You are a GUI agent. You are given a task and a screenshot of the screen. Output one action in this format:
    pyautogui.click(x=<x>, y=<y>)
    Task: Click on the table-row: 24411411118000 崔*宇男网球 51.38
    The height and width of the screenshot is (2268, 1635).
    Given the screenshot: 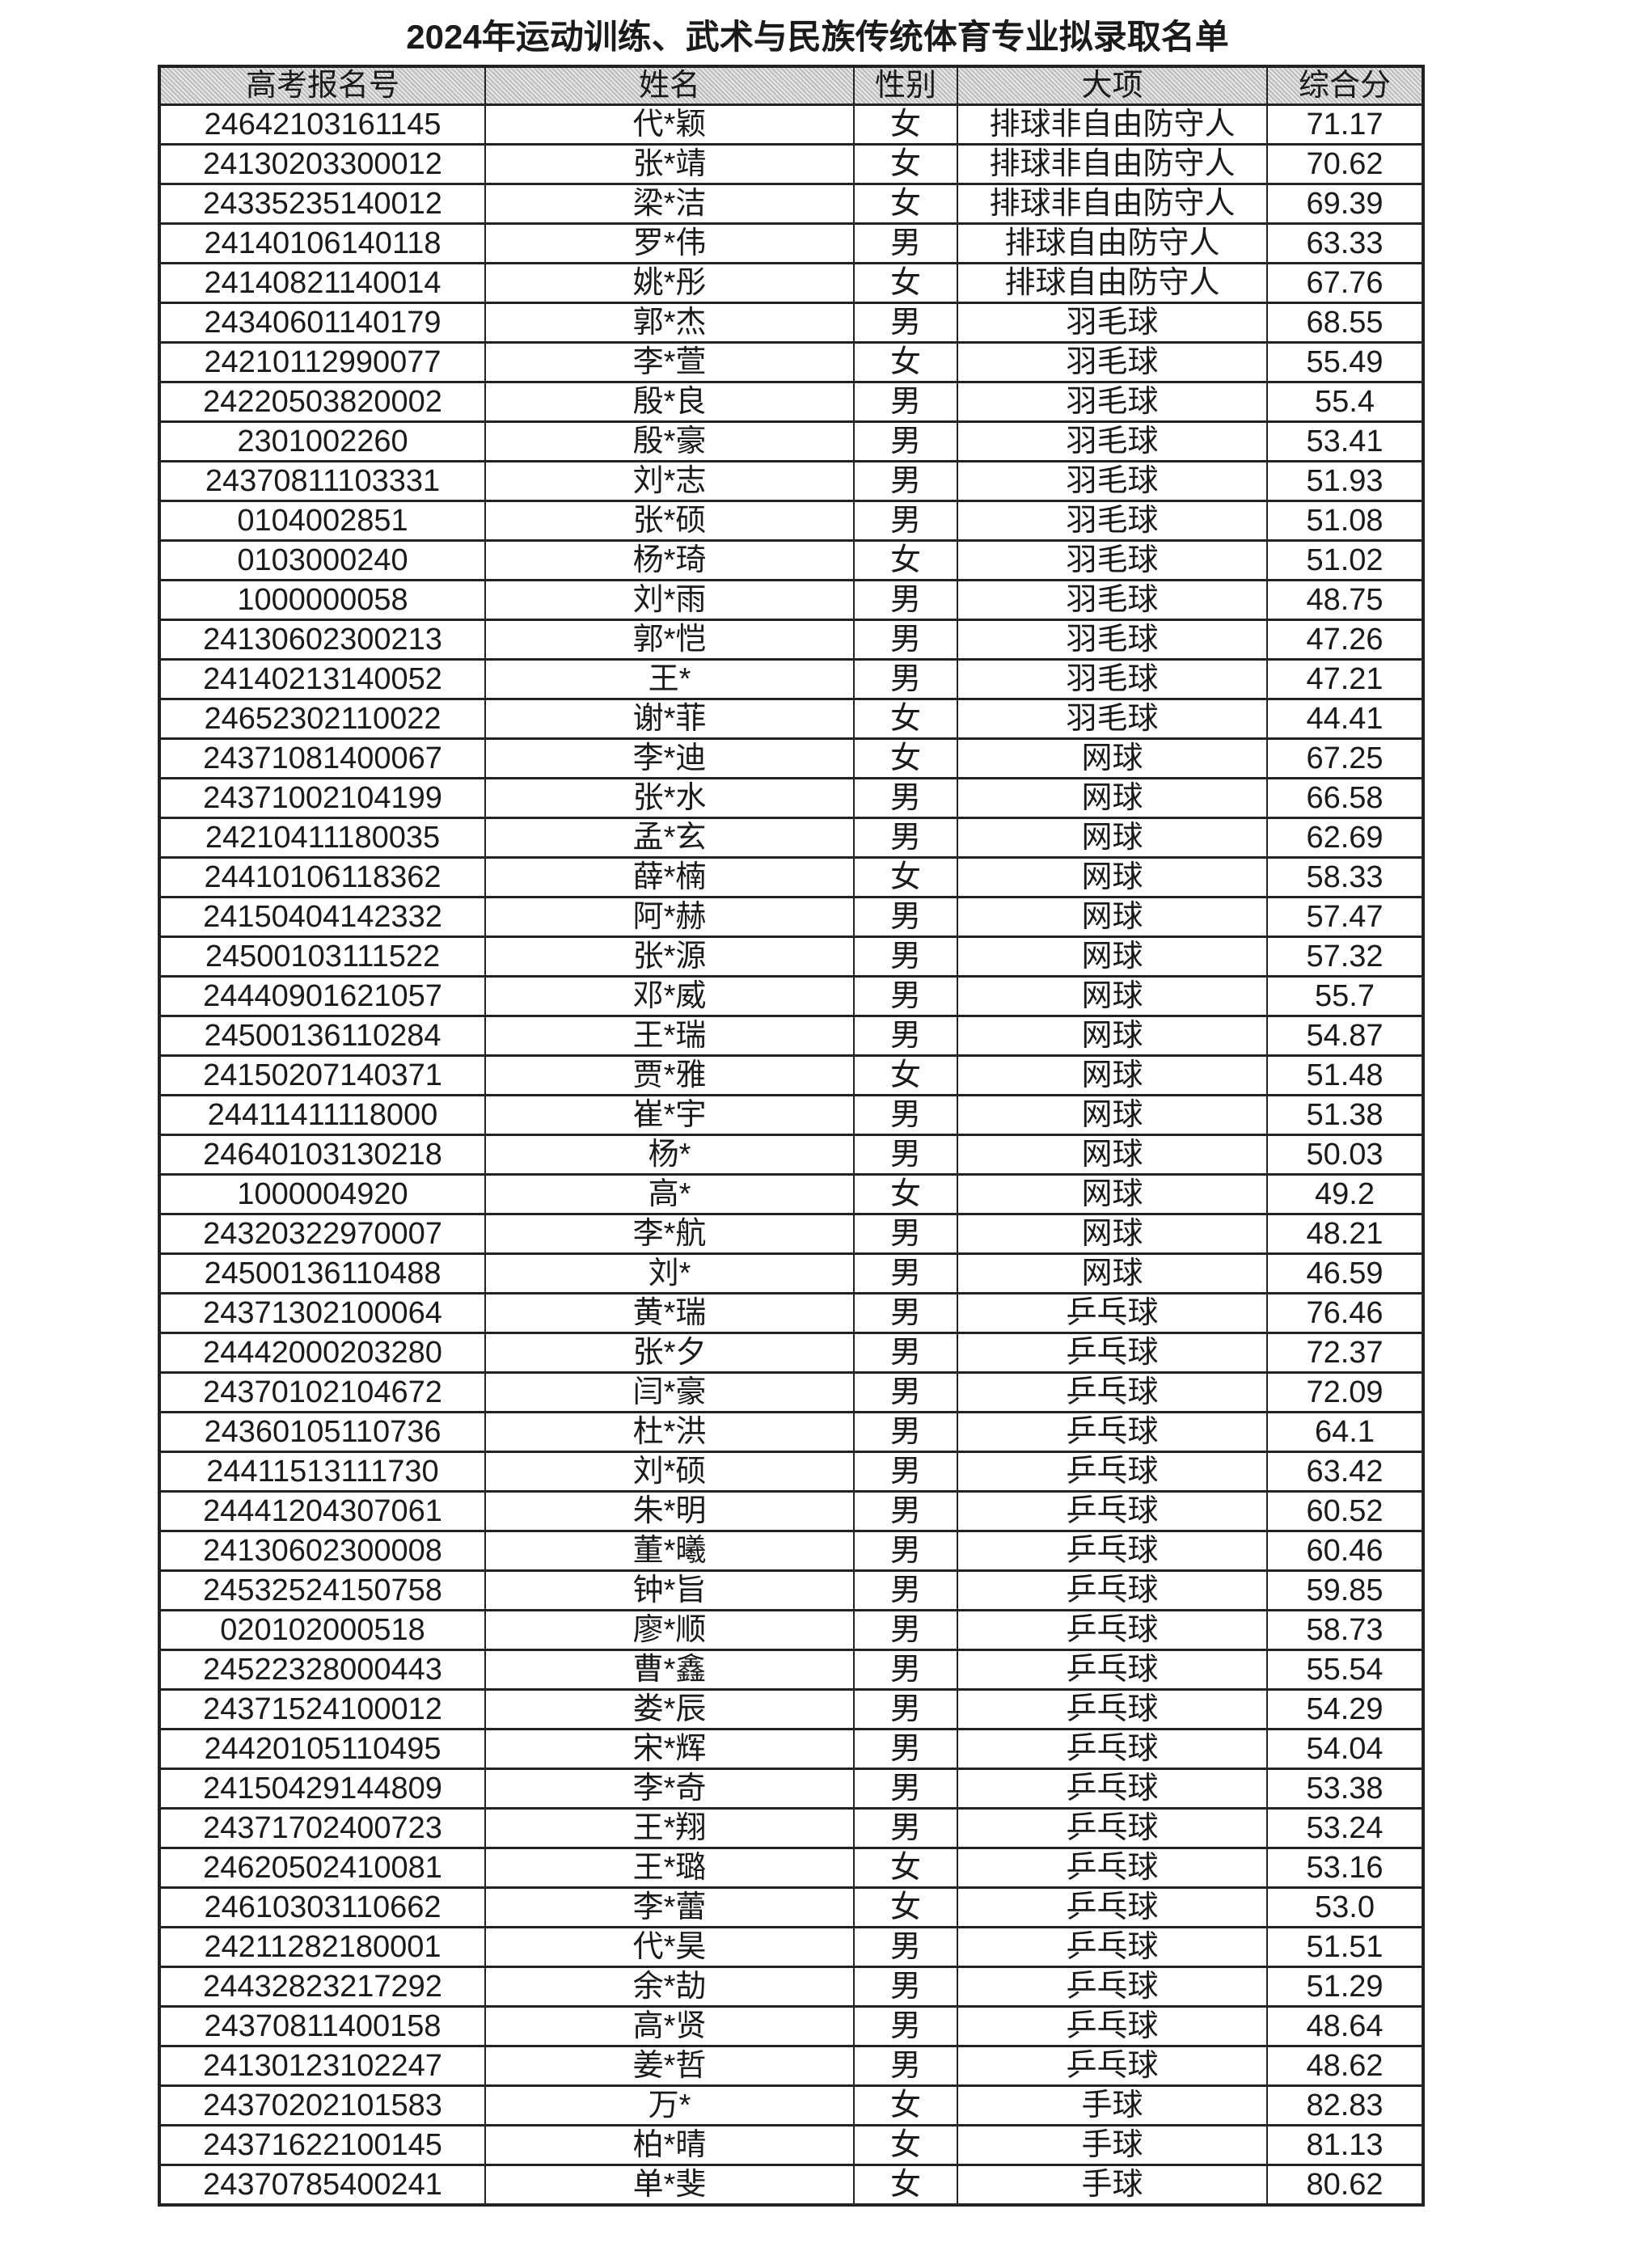 What is the action you would take?
    pyautogui.click(x=791, y=1115)
    